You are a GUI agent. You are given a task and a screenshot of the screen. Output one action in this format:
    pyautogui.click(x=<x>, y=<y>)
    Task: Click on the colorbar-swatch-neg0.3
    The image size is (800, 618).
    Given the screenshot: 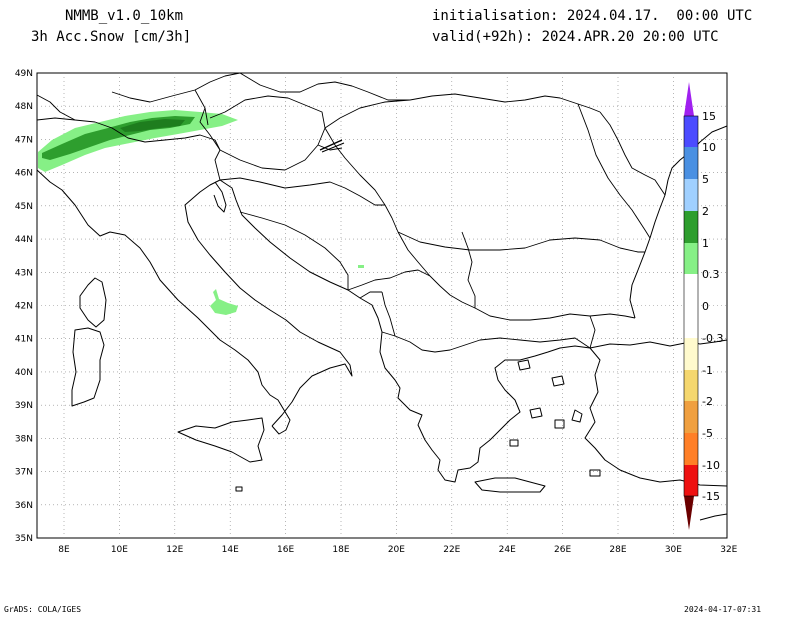 What is the action you would take?
    pyautogui.click(x=691, y=354)
    